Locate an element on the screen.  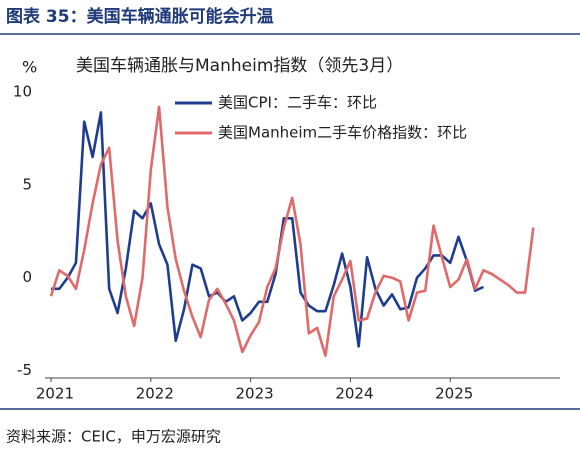
y-label: % is located at coordinates (29, 67).